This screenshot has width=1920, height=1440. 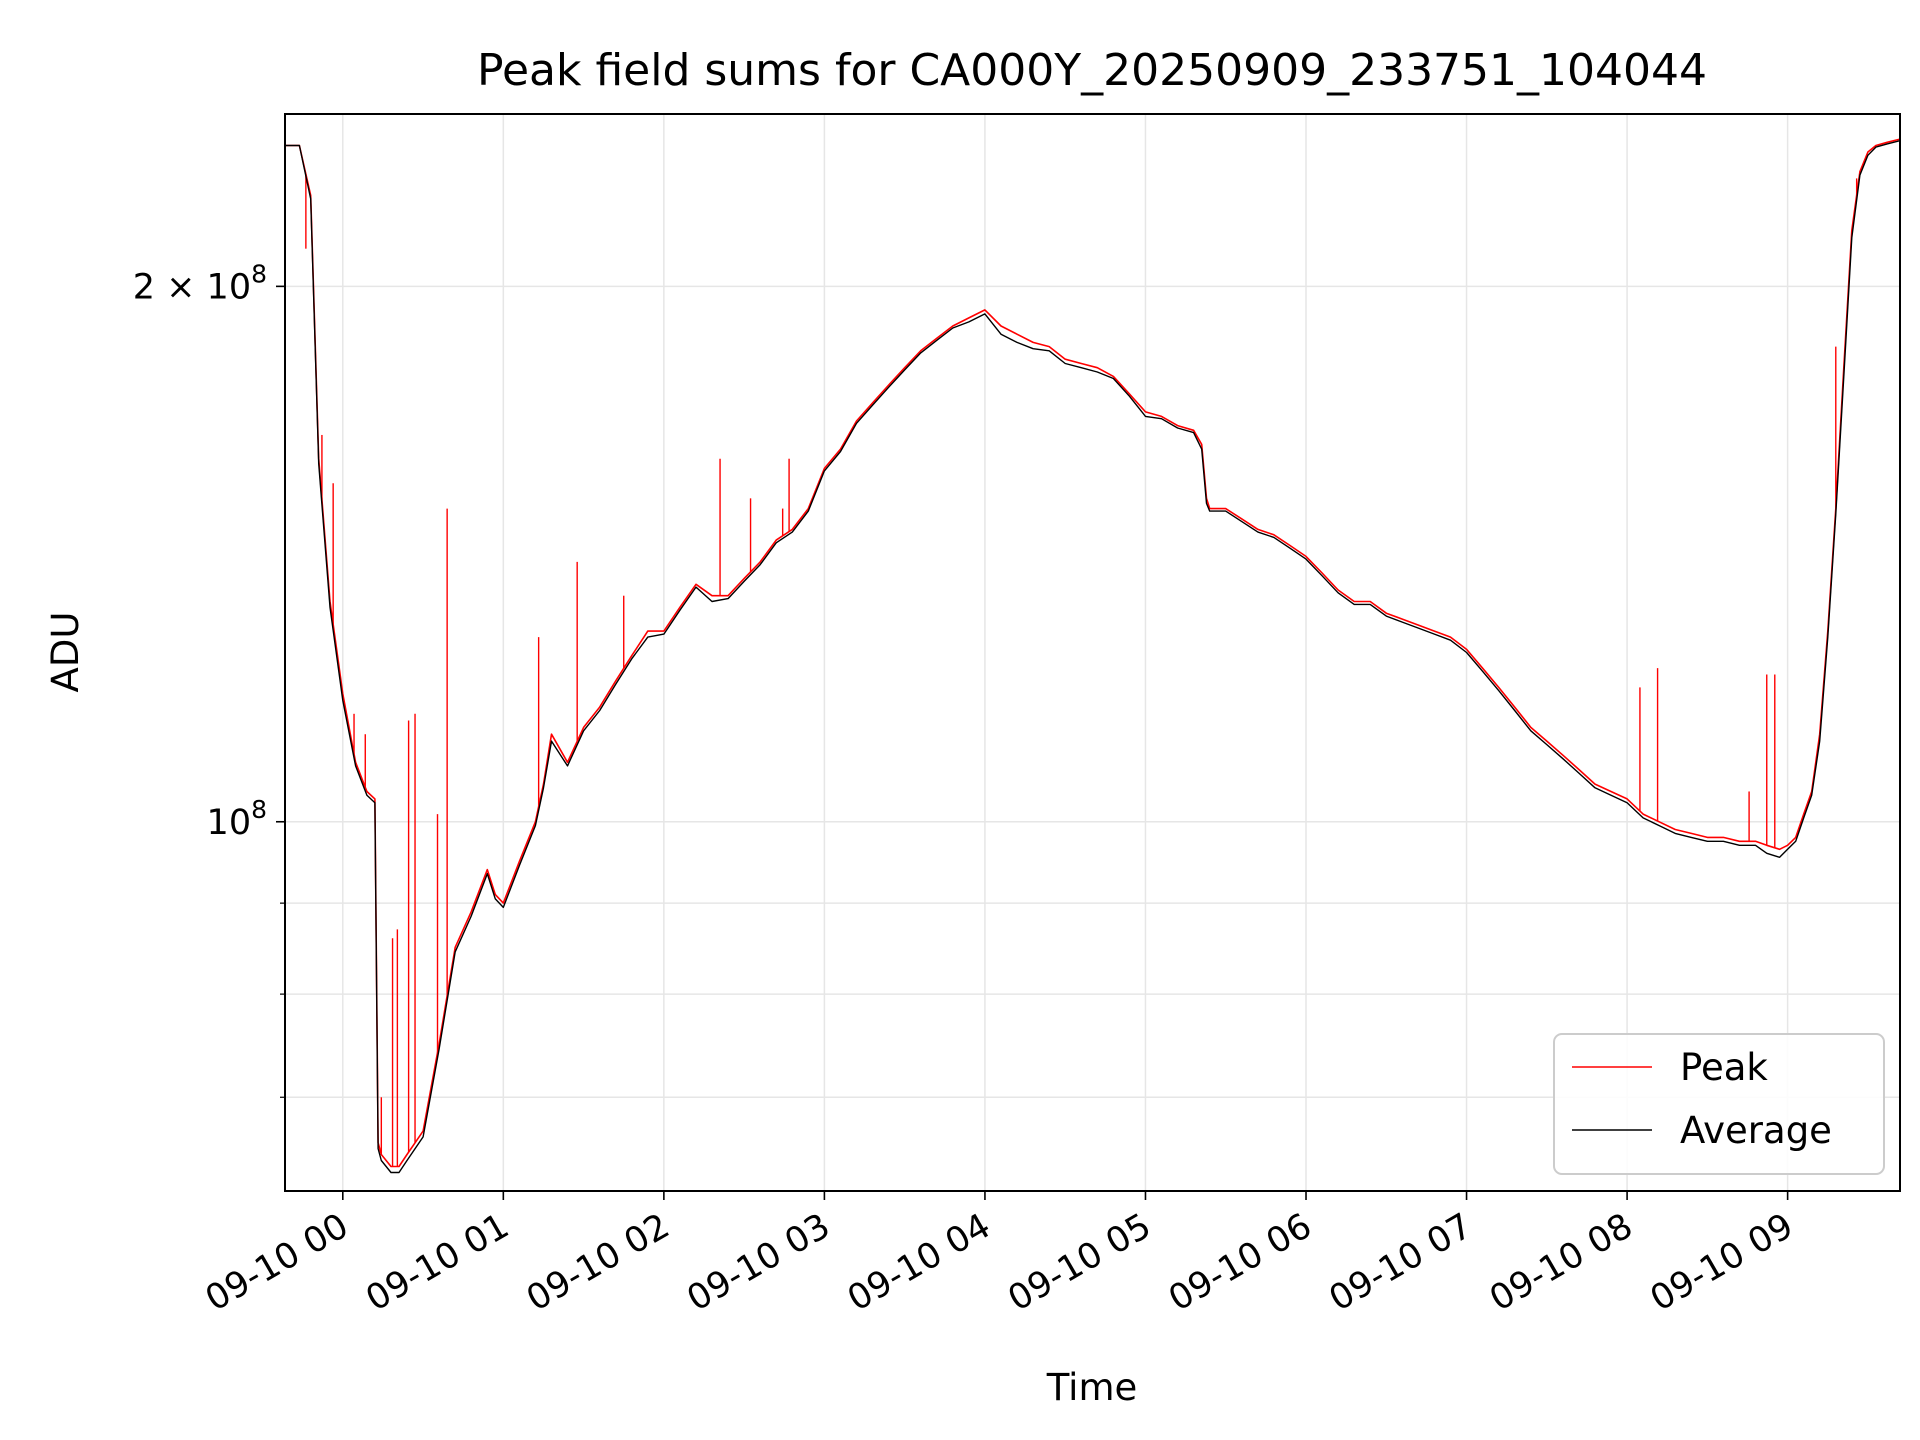 I want to click on y-tick-label: 108, so click(x=237, y=819).